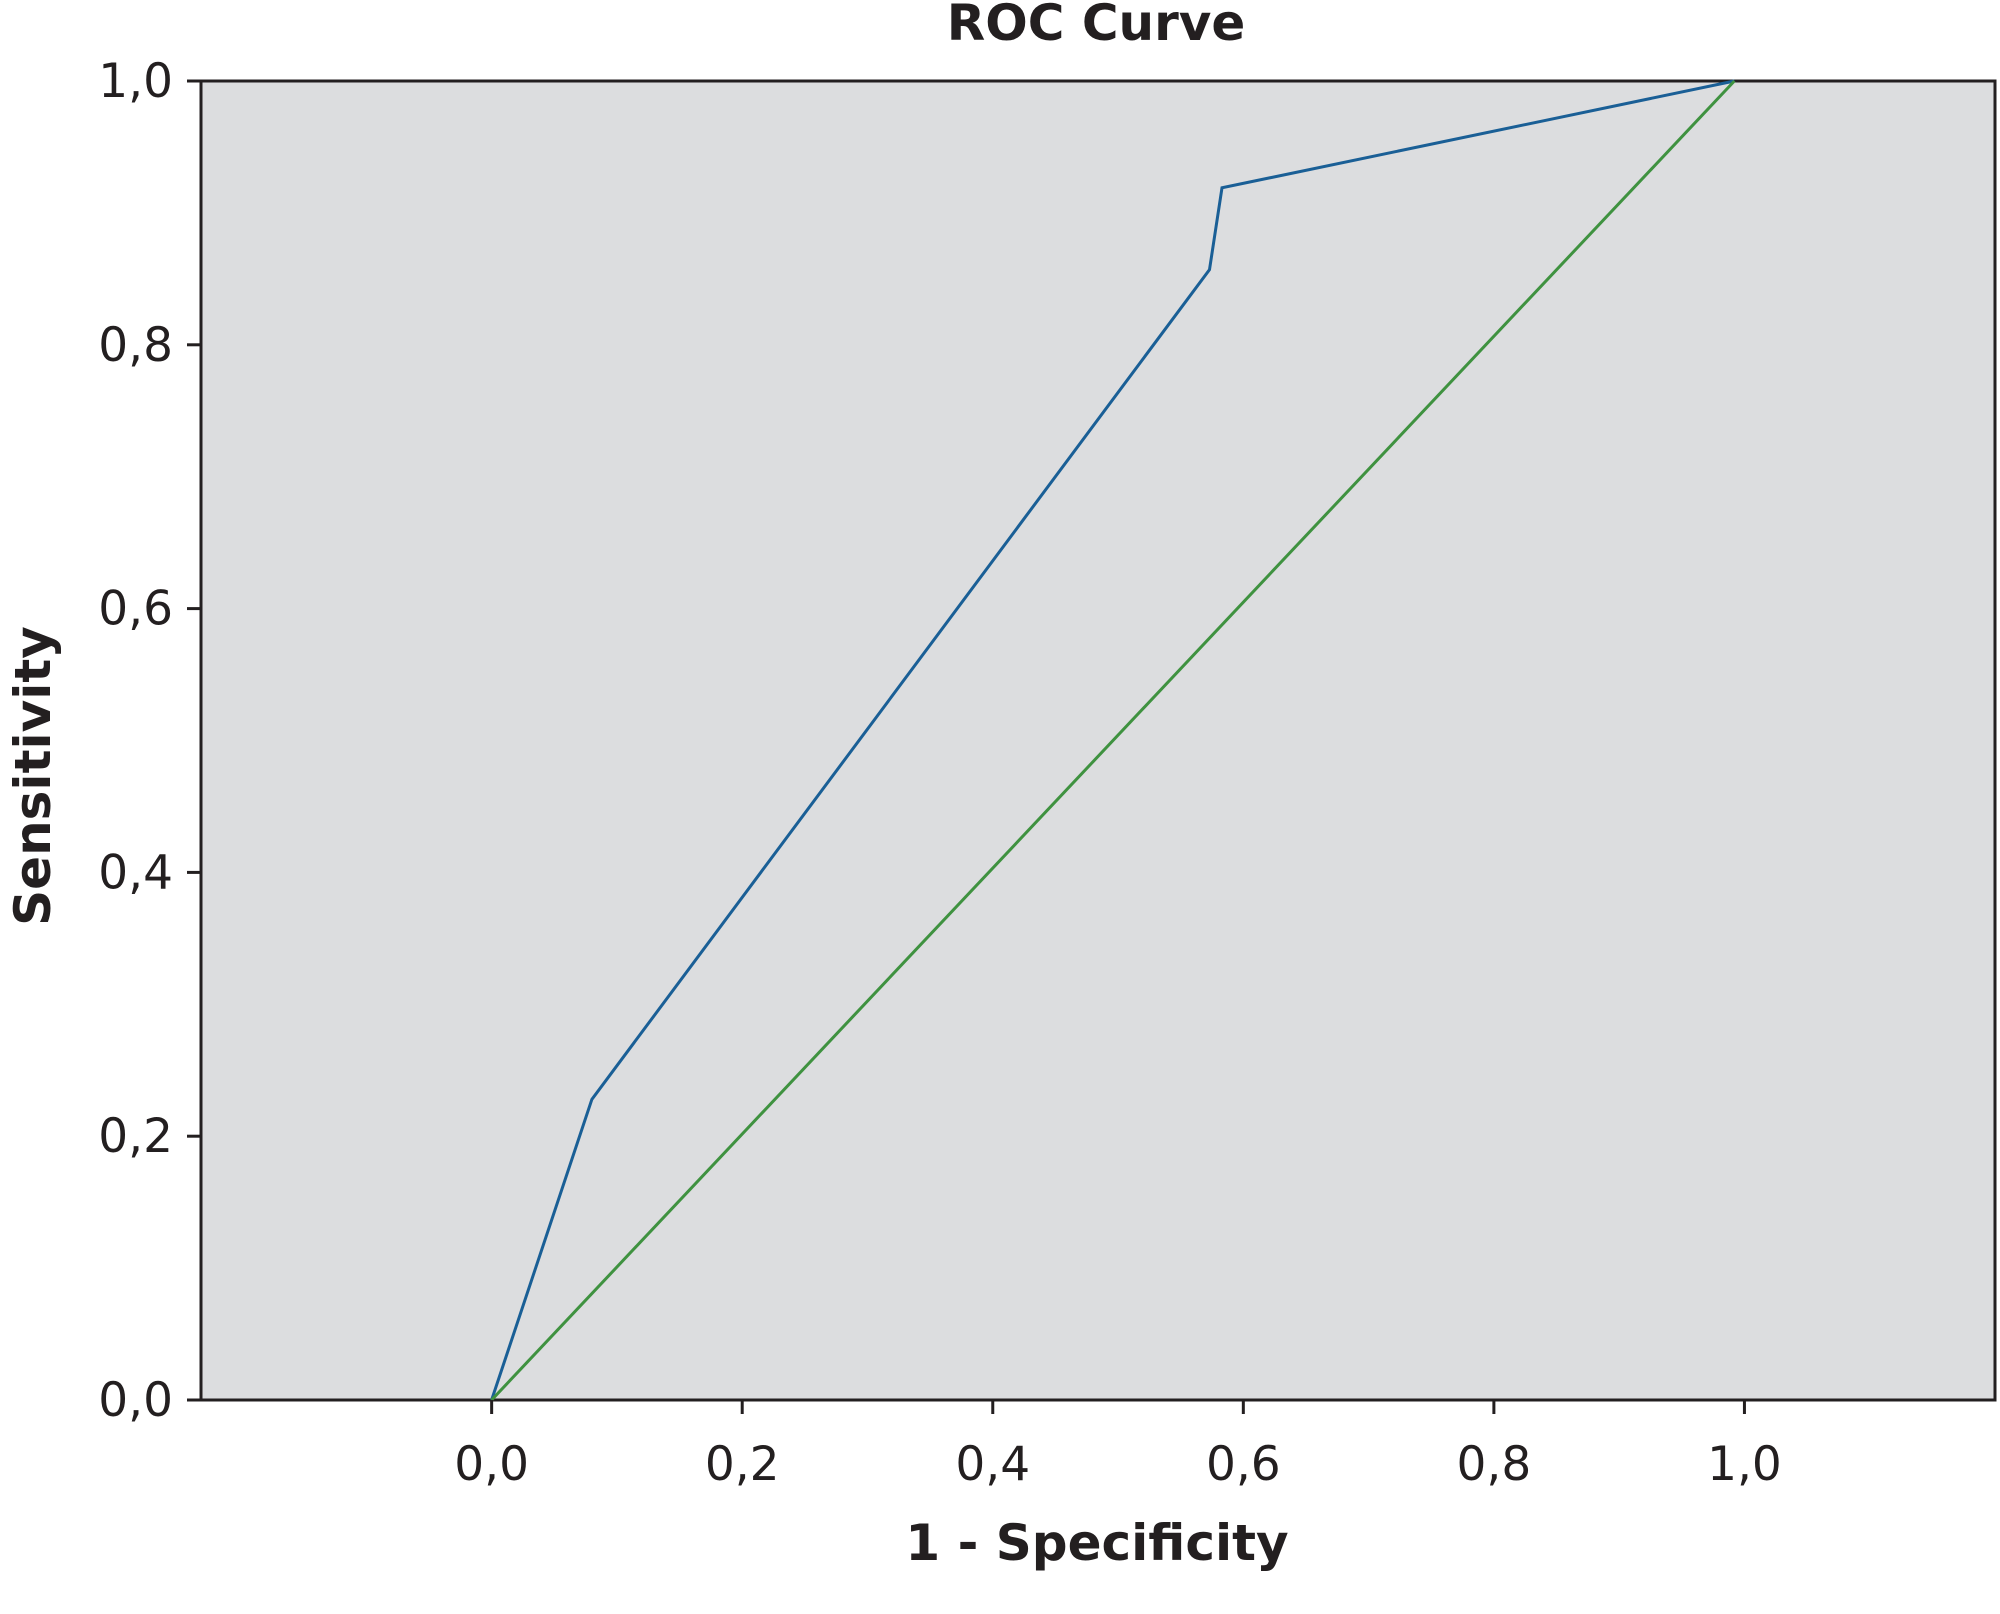  What do you see at coordinates (1096, 1543) in the screenshot?
I see `x-axis-title: 1 - Specificity` at bounding box center [1096, 1543].